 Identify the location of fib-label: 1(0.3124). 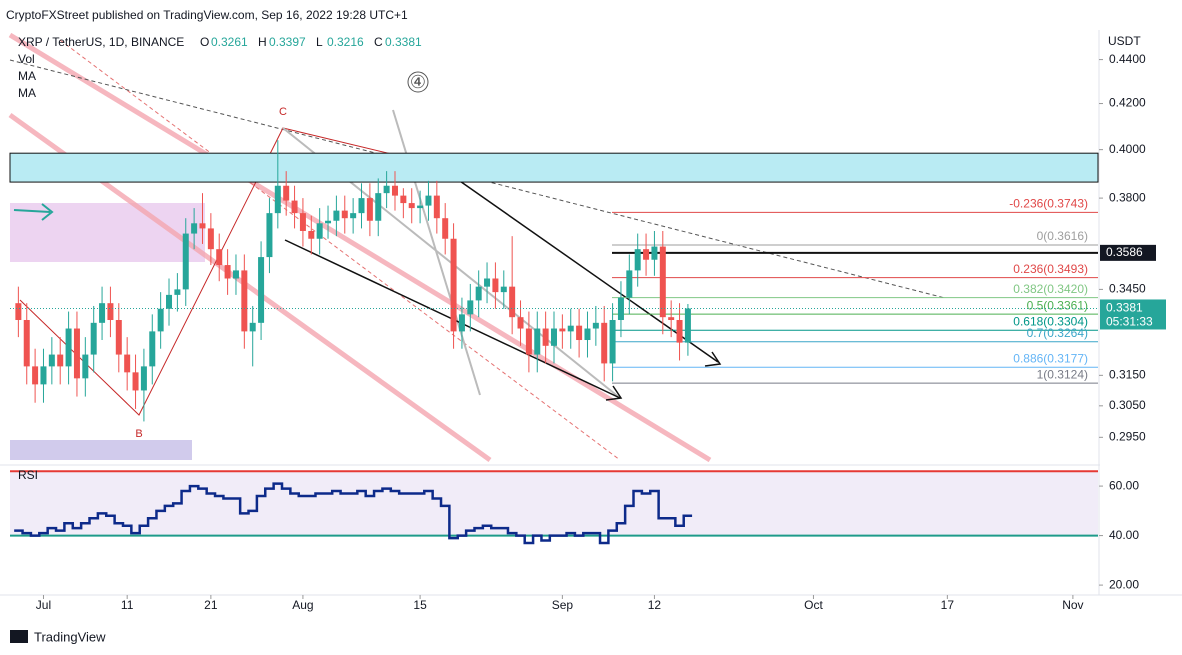
(1062, 374).